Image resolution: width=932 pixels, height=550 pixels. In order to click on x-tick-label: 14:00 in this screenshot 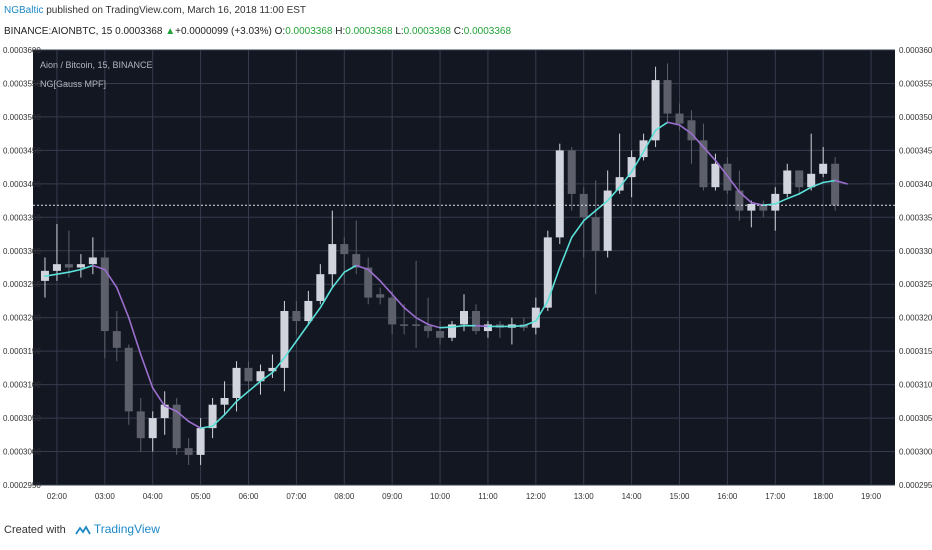, I will do `click(632, 496)`.